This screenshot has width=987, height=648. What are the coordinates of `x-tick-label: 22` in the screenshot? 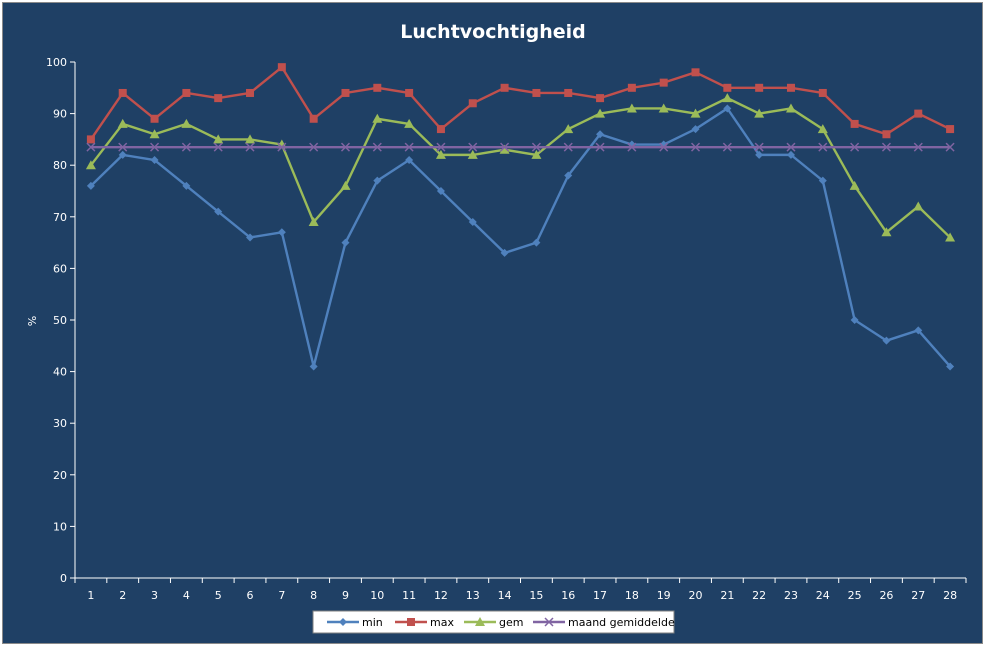 It's located at (759, 595).